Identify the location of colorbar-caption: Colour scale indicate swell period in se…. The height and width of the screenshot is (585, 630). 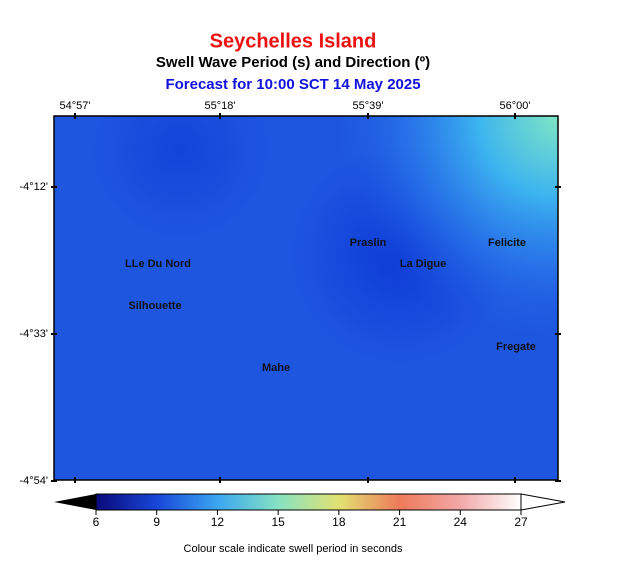
(293, 549).